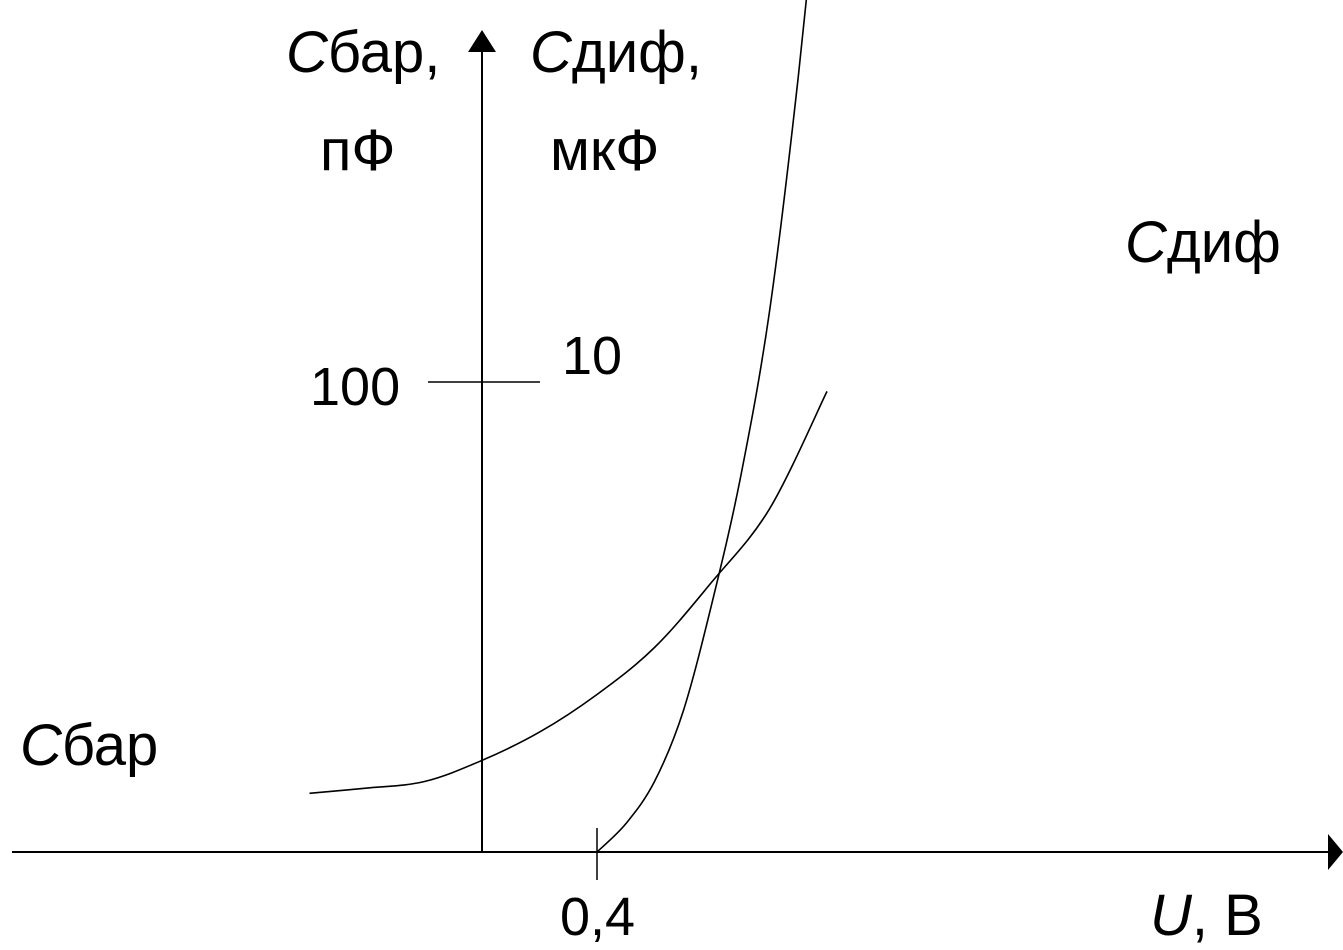  I want to click on y-tick-label-right: 10, so click(592, 356).